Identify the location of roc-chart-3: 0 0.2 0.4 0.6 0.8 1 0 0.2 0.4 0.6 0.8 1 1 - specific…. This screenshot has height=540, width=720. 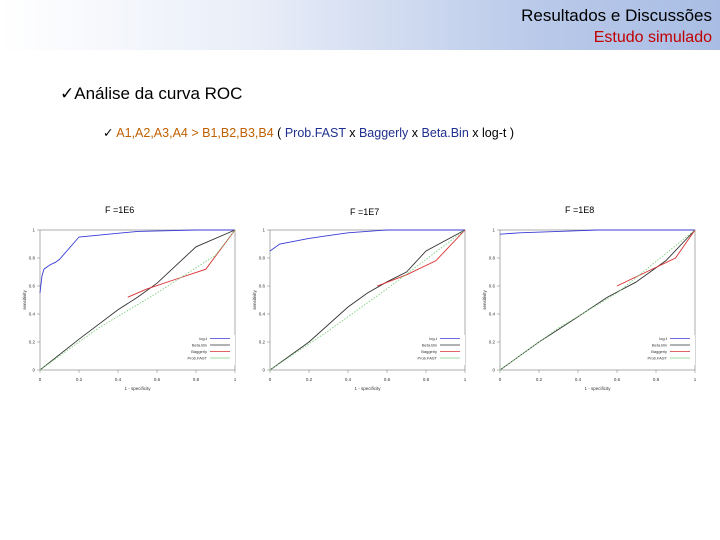
(589, 310).